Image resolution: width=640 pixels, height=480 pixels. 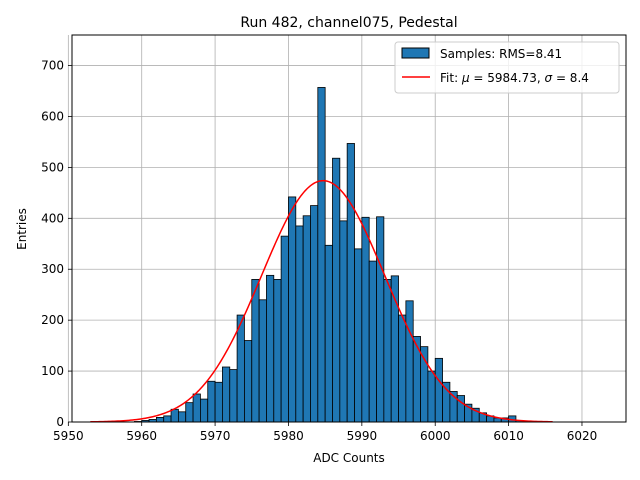 What do you see at coordinates (514, 78) in the screenshot?
I see `legend-label-fit: Fit: μ = 5984.73, σ = 8.4` at bounding box center [514, 78].